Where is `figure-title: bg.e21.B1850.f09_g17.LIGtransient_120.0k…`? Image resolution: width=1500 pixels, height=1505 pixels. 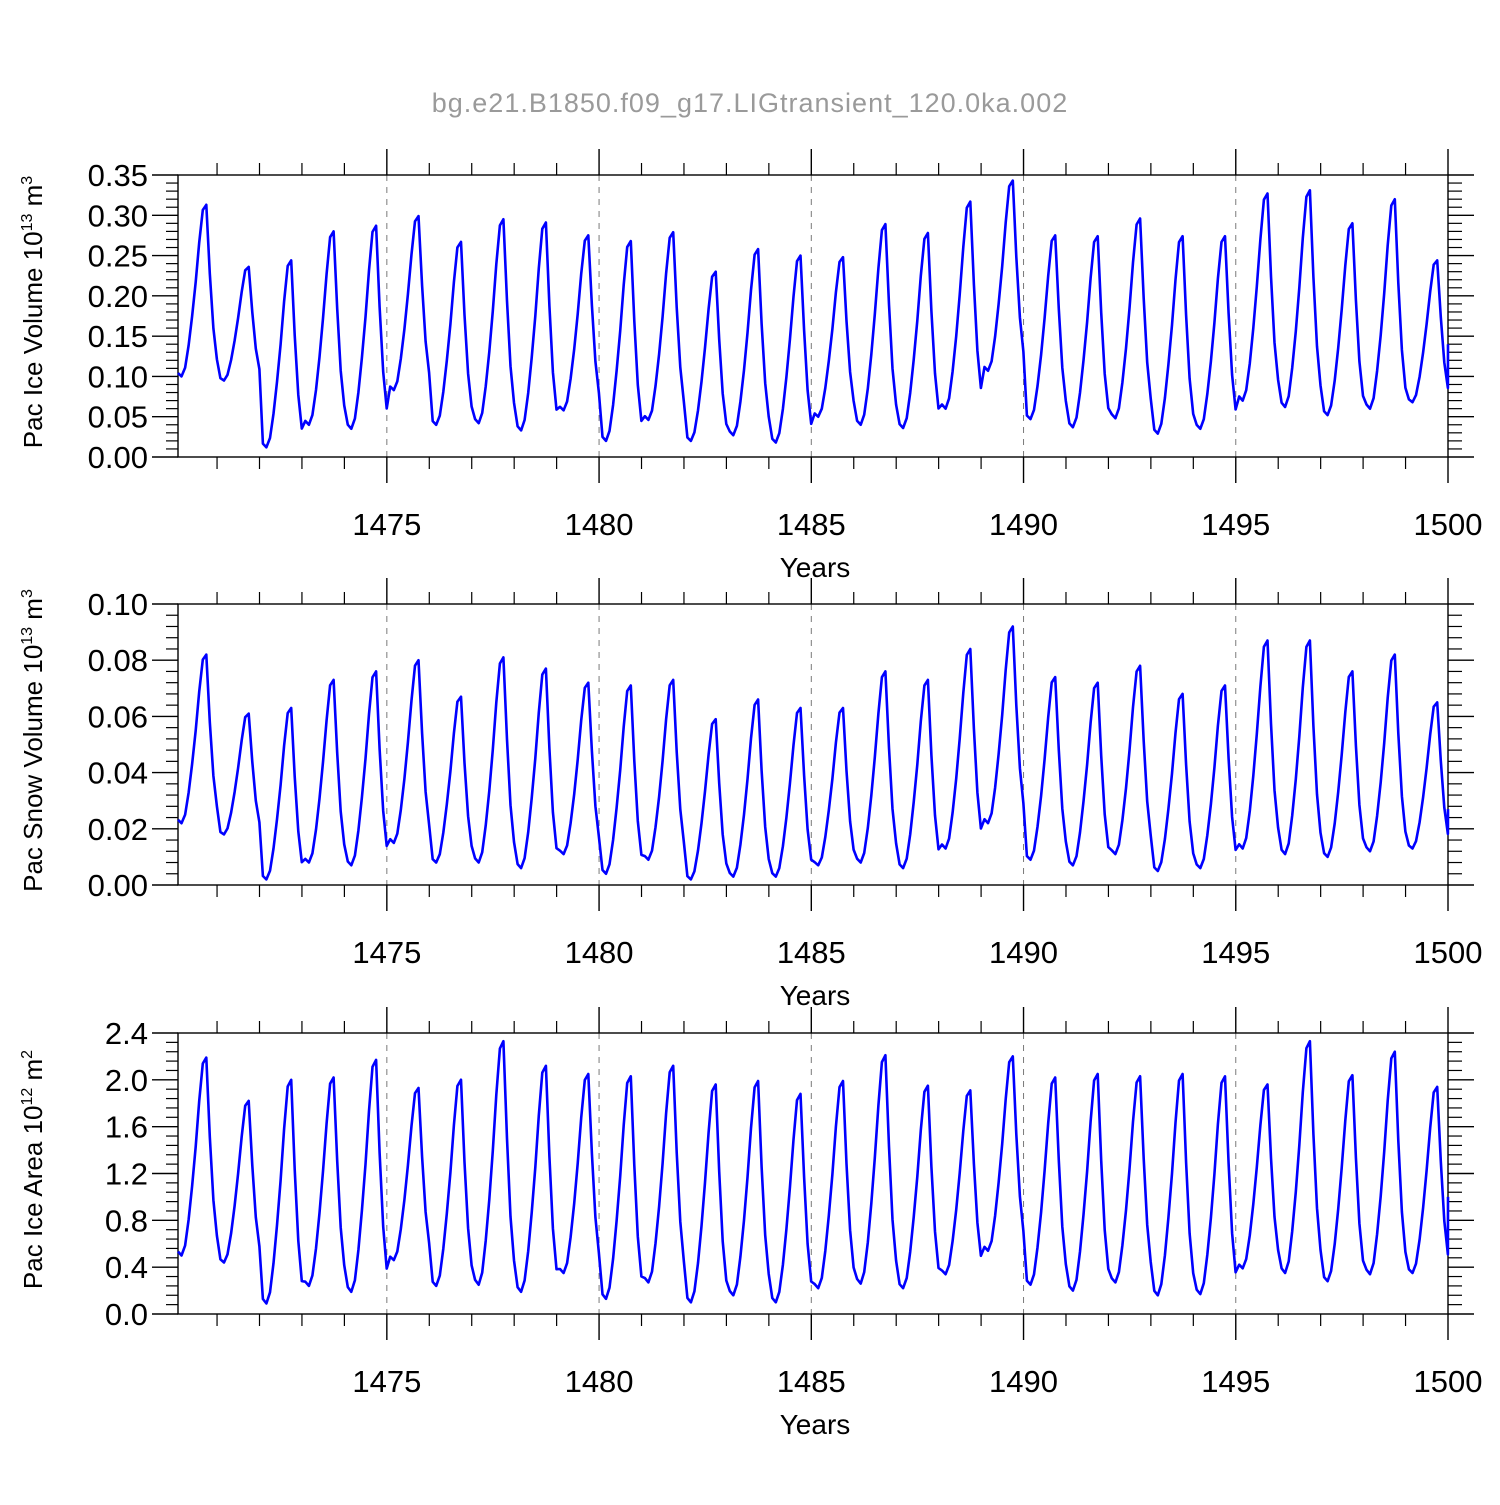
figure-title: bg.e21.B1850.f09_g17.LIGtransient_120.0k… is located at coordinates (750, 103).